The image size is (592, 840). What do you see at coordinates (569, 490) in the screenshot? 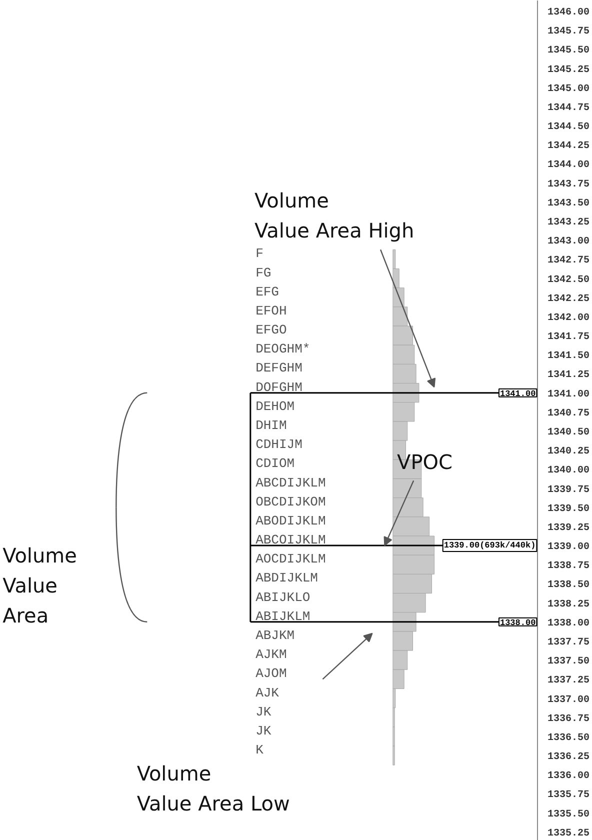
I see `y-tick-label: 1339.75` at bounding box center [569, 490].